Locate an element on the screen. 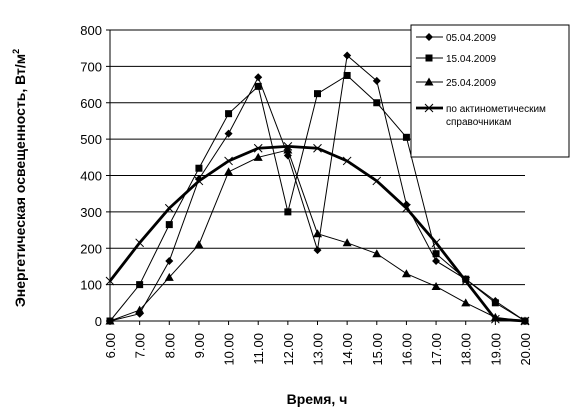  x-tick-label: 15.00 is located at coordinates (377, 349).